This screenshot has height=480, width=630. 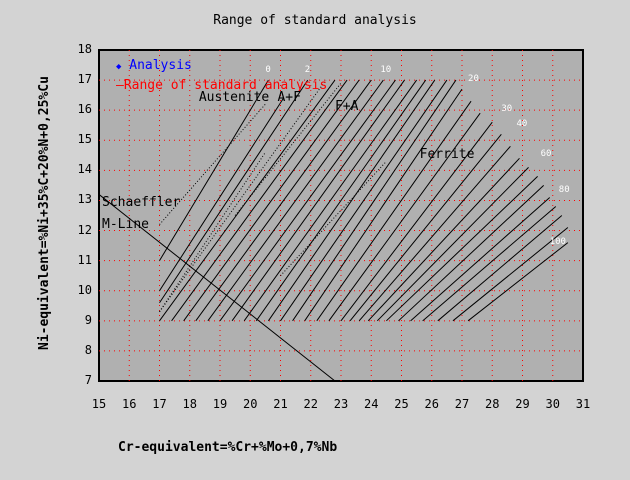 What do you see at coordinates (564, 190) in the screenshot?
I see `iso-ferrite-label: 80` at bounding box center [564, 190].